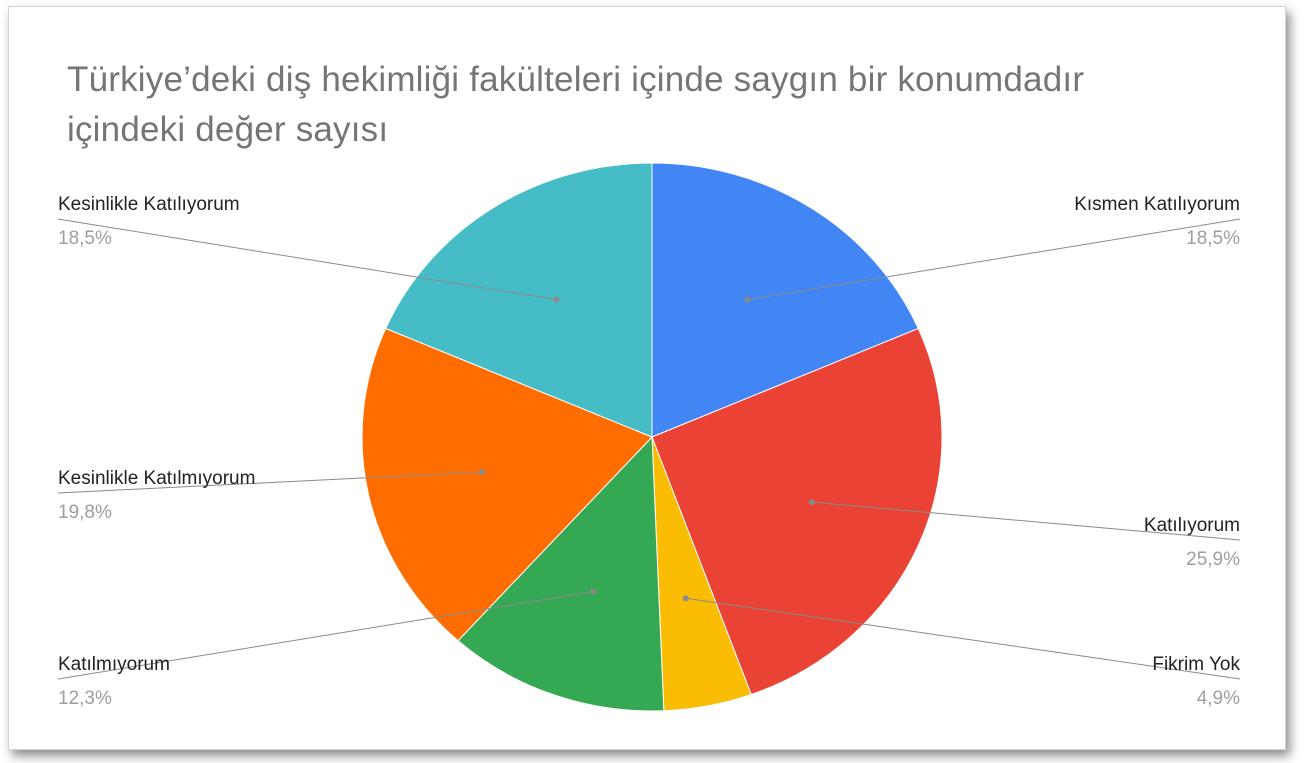 The width and height of the screenshot is (1304, 763). I want to click on pie-slice-kesinlikle-katiliyorum, so click(519, 300).